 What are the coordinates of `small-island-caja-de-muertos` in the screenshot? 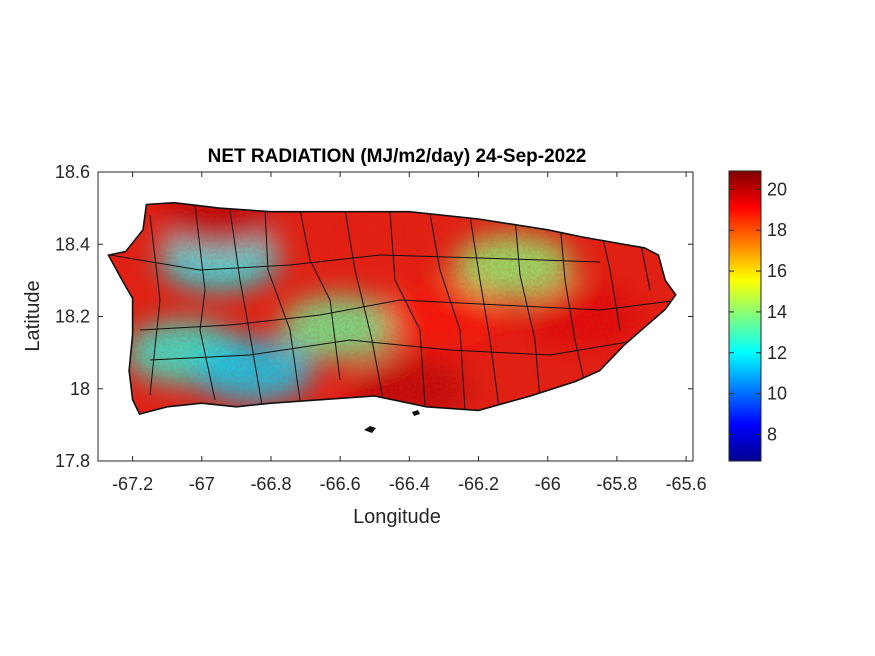 It's located at (370, 429).